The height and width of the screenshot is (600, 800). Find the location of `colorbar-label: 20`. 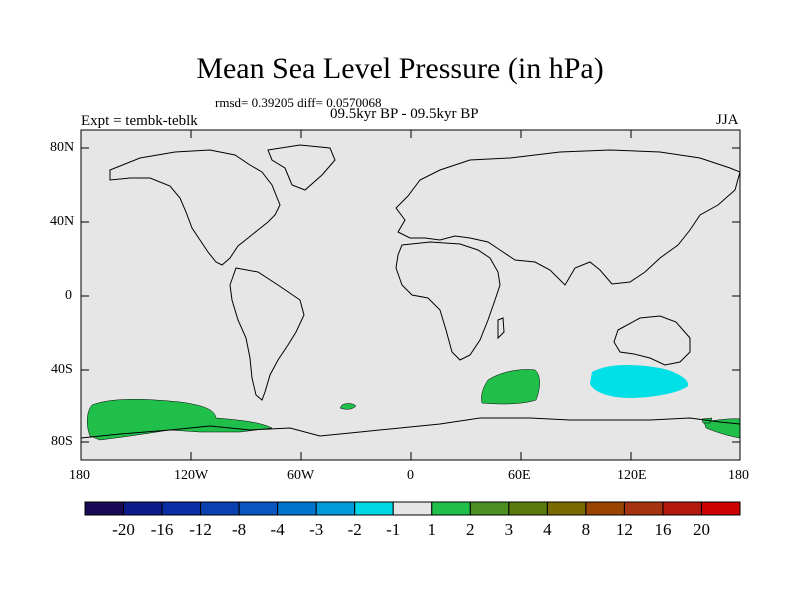

colorbar-label: 20 is located at coordinates (701, 529).